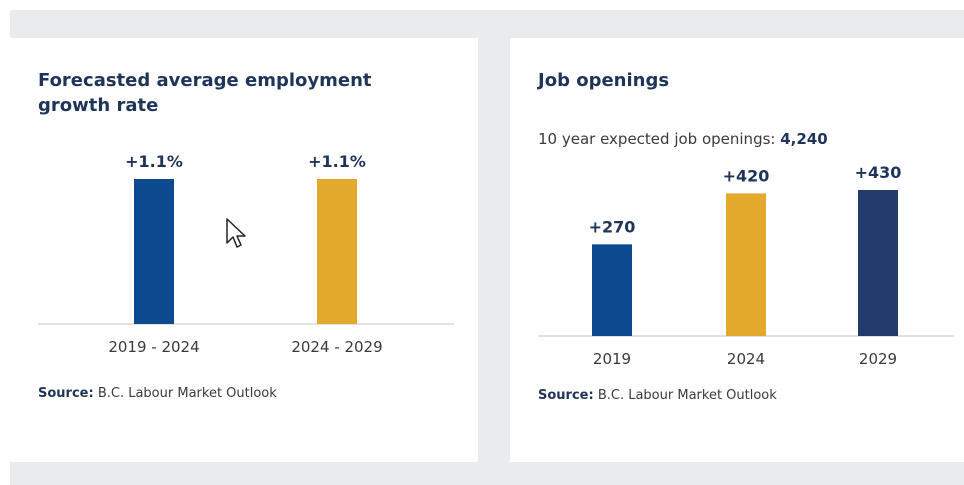 The height and width of the screenshot is (485, 964). Describe the element at coordinates (153, 347) in the screenshot. I see `growth-tick-label-0: 2019 - 2024` at that location.